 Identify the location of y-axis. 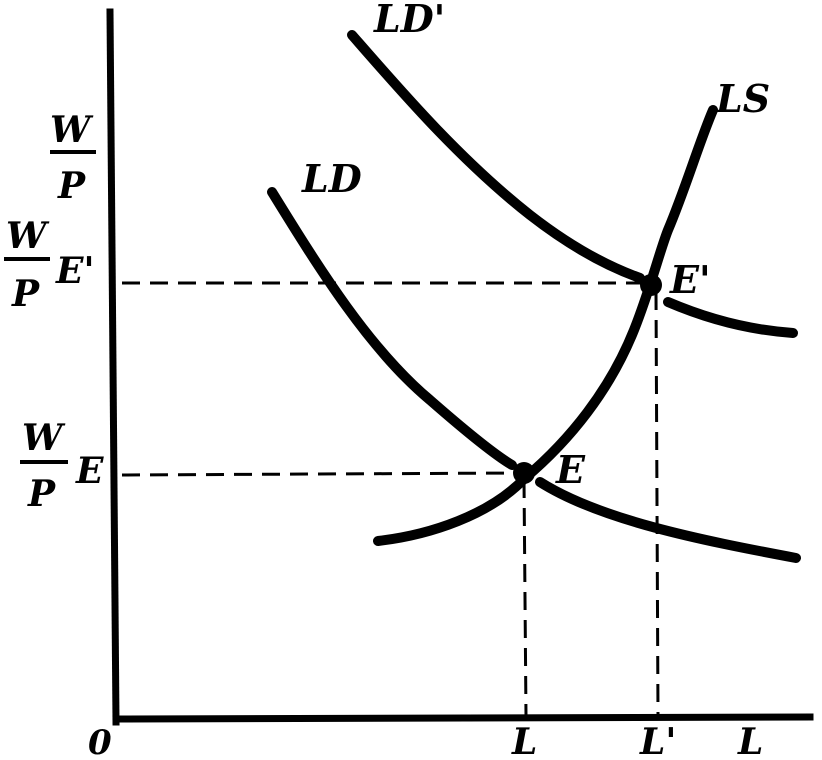
(113, 367).